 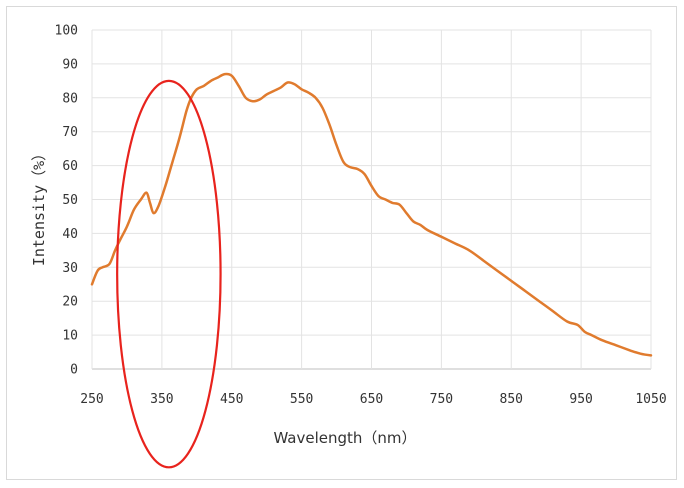 I want to click on y-tick-label: 100, so click(x=66, y=31).